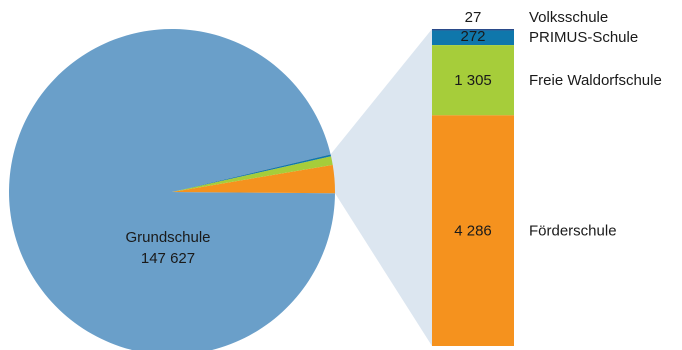 This screenshot has height=350, width=682. I want to click on bar-category-primus-schule: PRIMUS-Schule, so click(583, 37).